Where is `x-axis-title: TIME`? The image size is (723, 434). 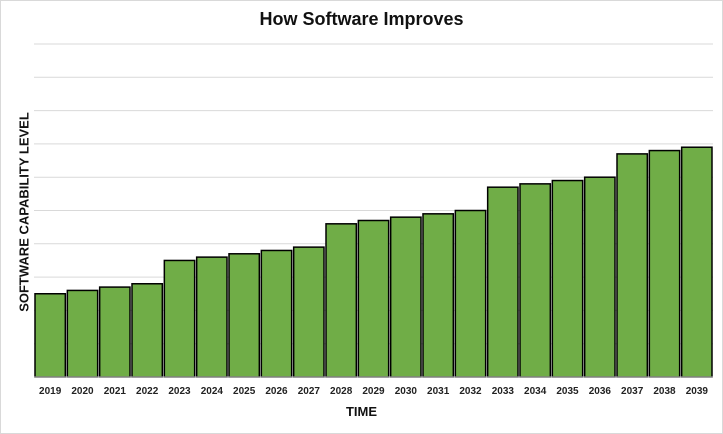 x-axis-title: TIME is located at coordinates (361, 411).